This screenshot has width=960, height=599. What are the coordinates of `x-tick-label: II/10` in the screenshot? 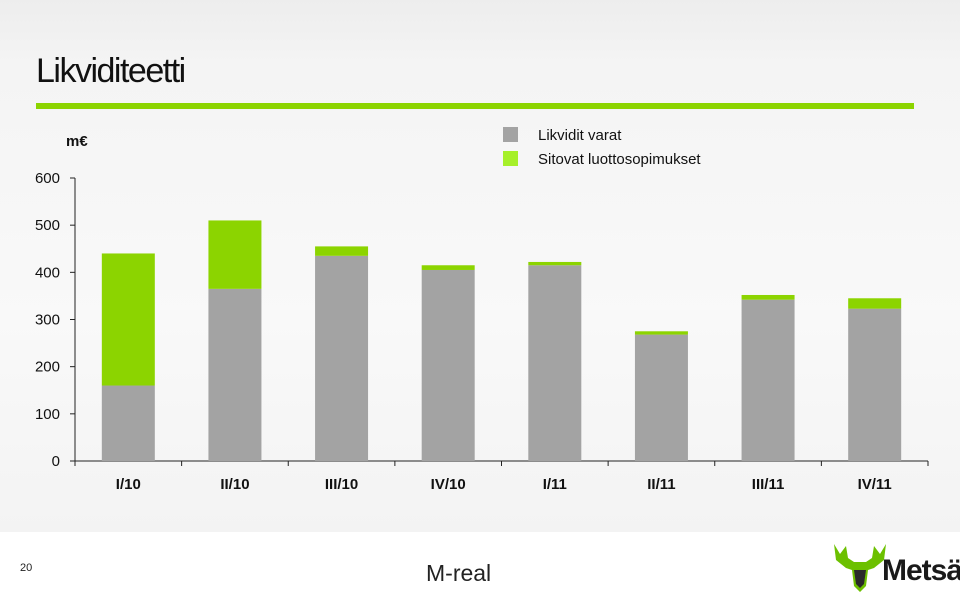 It's located at (234, 484).